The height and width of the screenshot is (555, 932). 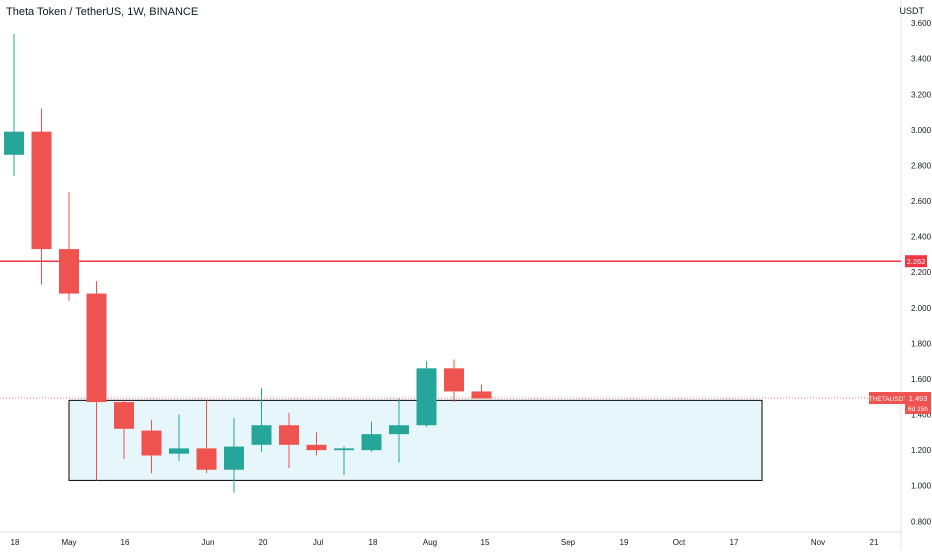 What do you see at coordinates (918, 409) in the screenshot?
I see `countdown-label: 6d 15h` at bounding box center [918, 409].